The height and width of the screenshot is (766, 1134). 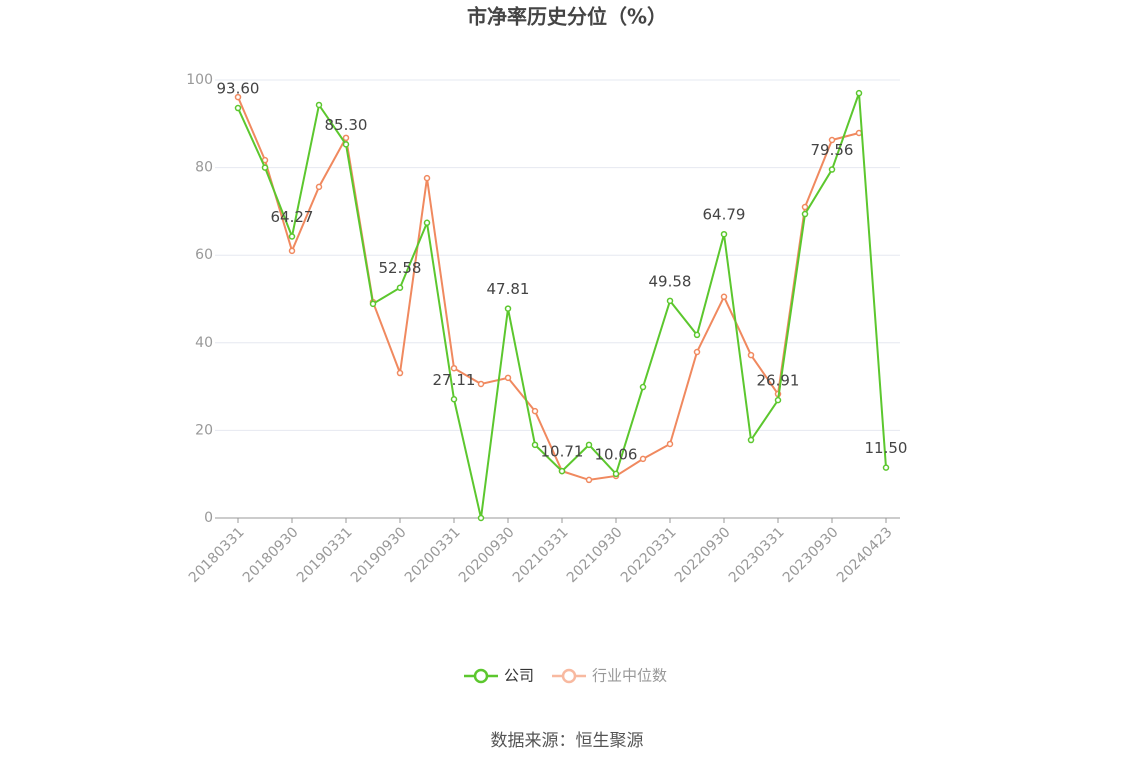 What do you see at coordinates (204, 255) in the screenshot?
I see `y-tick-label: 60` at bounding box center [204, 255].